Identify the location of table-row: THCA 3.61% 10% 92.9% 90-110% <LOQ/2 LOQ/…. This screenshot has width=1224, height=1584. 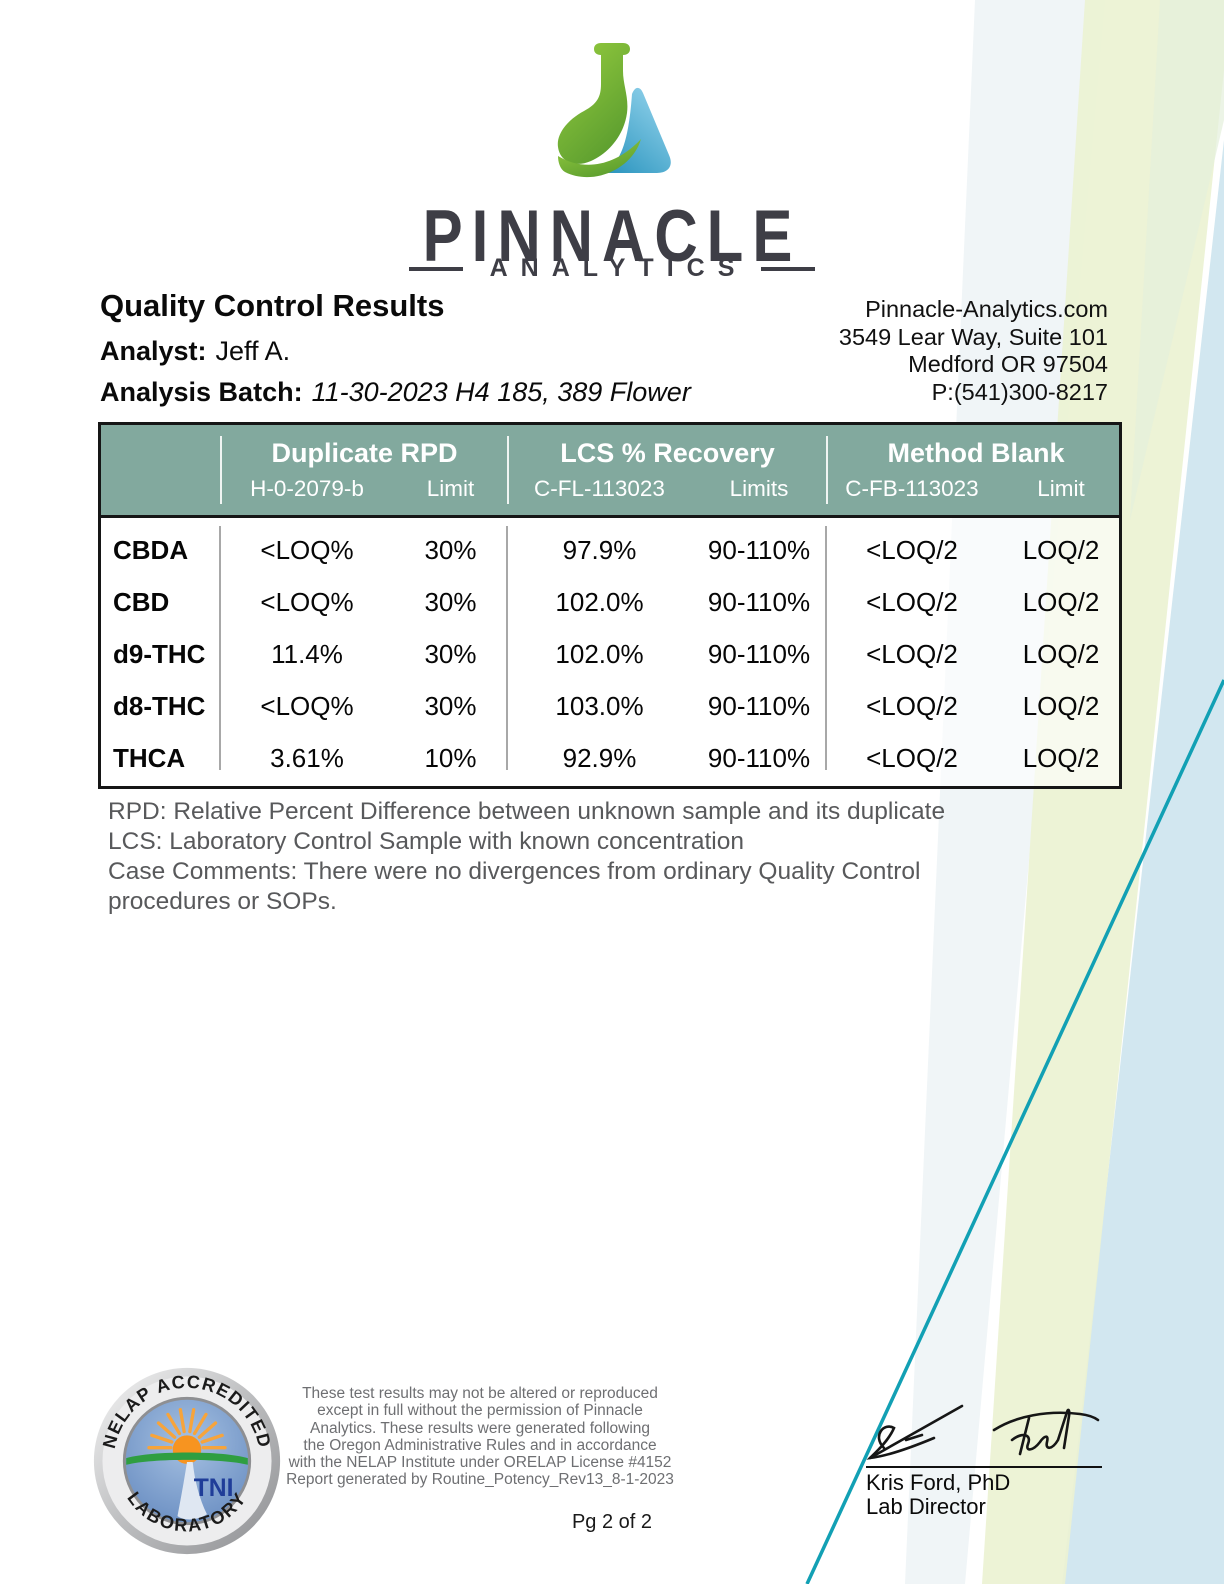
(610, 758).